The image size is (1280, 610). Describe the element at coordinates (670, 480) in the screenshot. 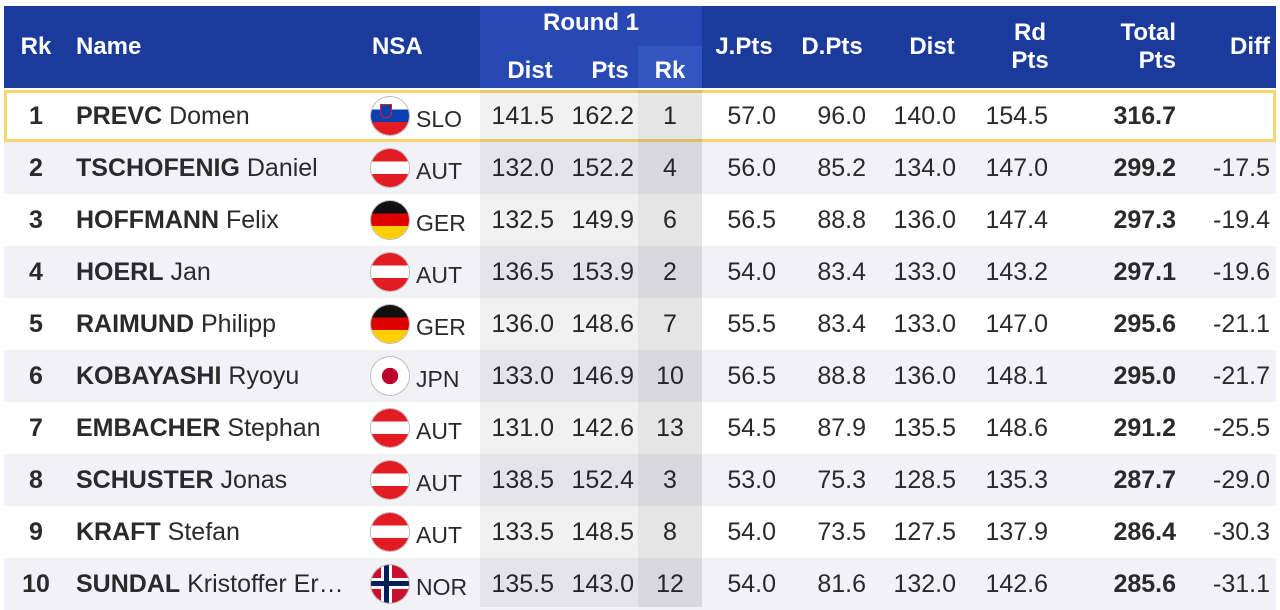

I see `round1-rank-cell: 3` at that location.